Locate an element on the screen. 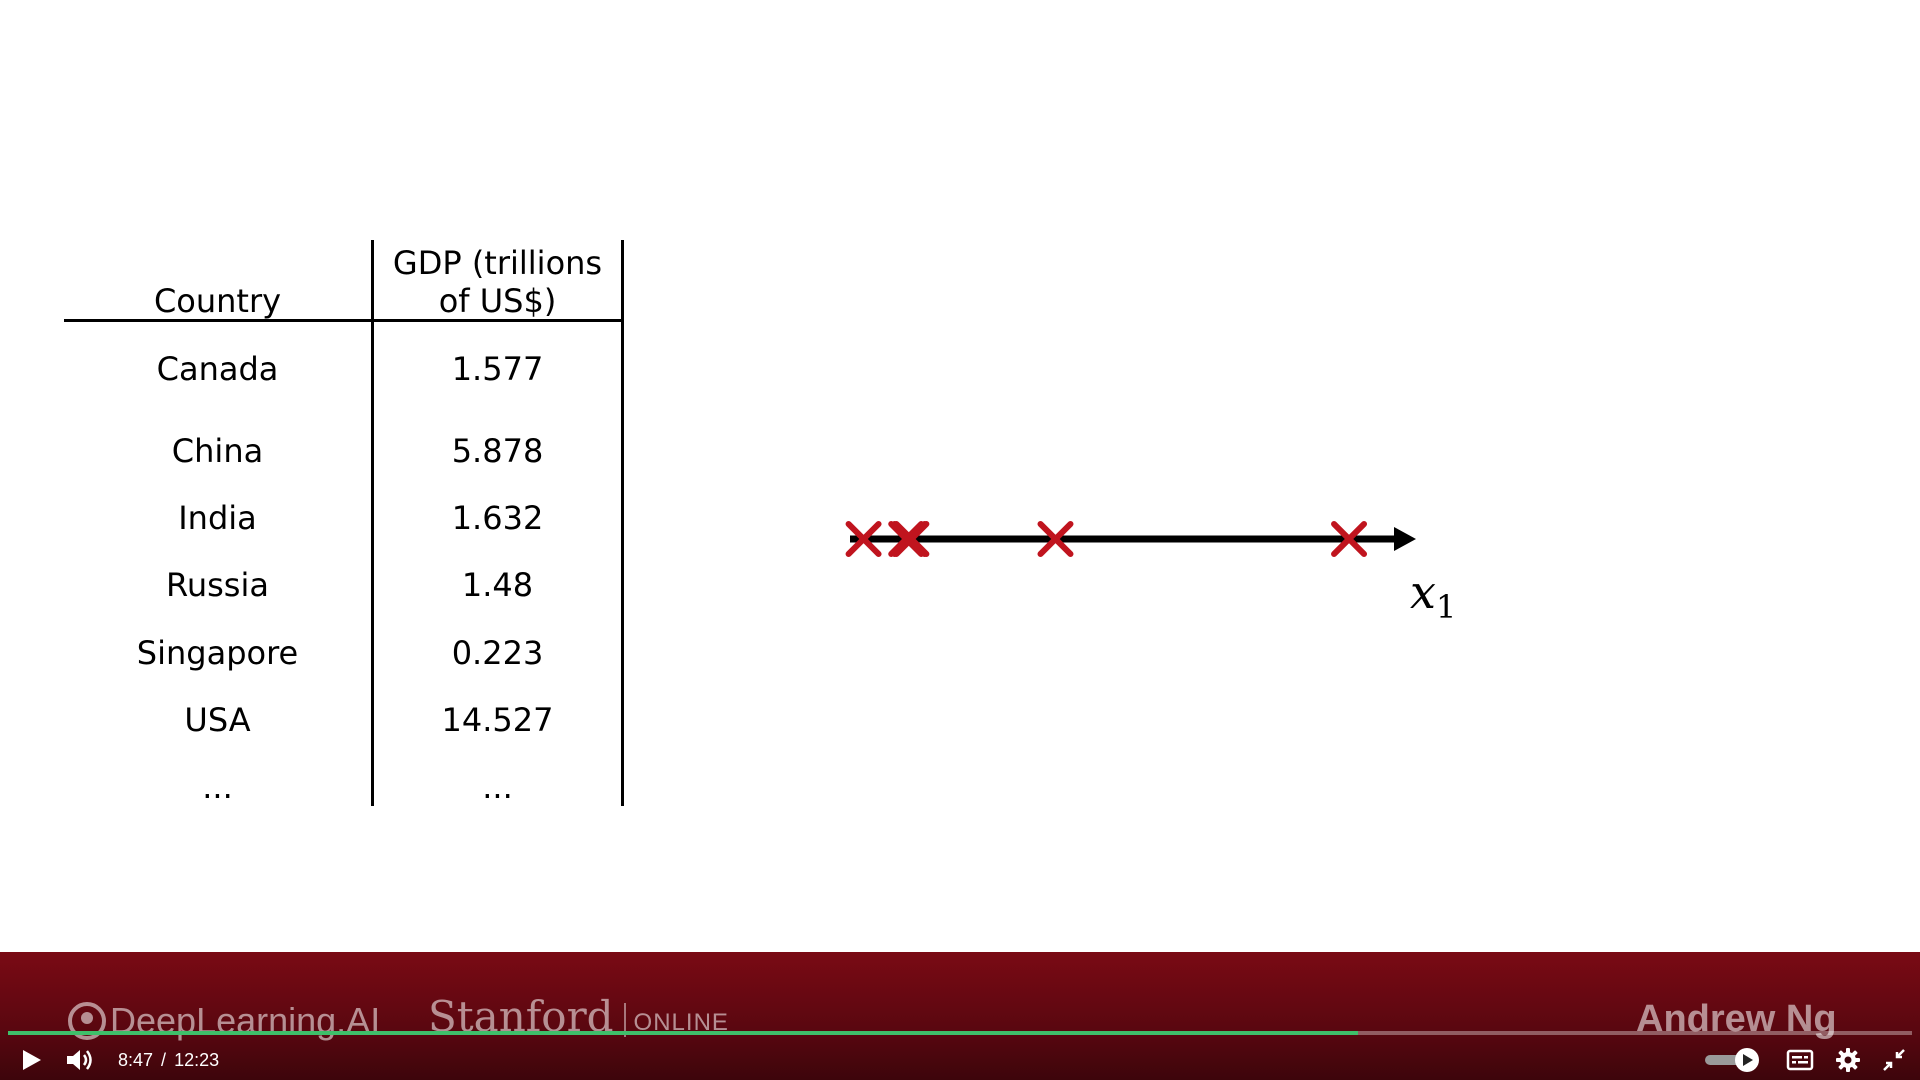 Image resolution: width=1920 pixels, height=1080 pixels. progress-bar is located at coordinates (960, 1033).